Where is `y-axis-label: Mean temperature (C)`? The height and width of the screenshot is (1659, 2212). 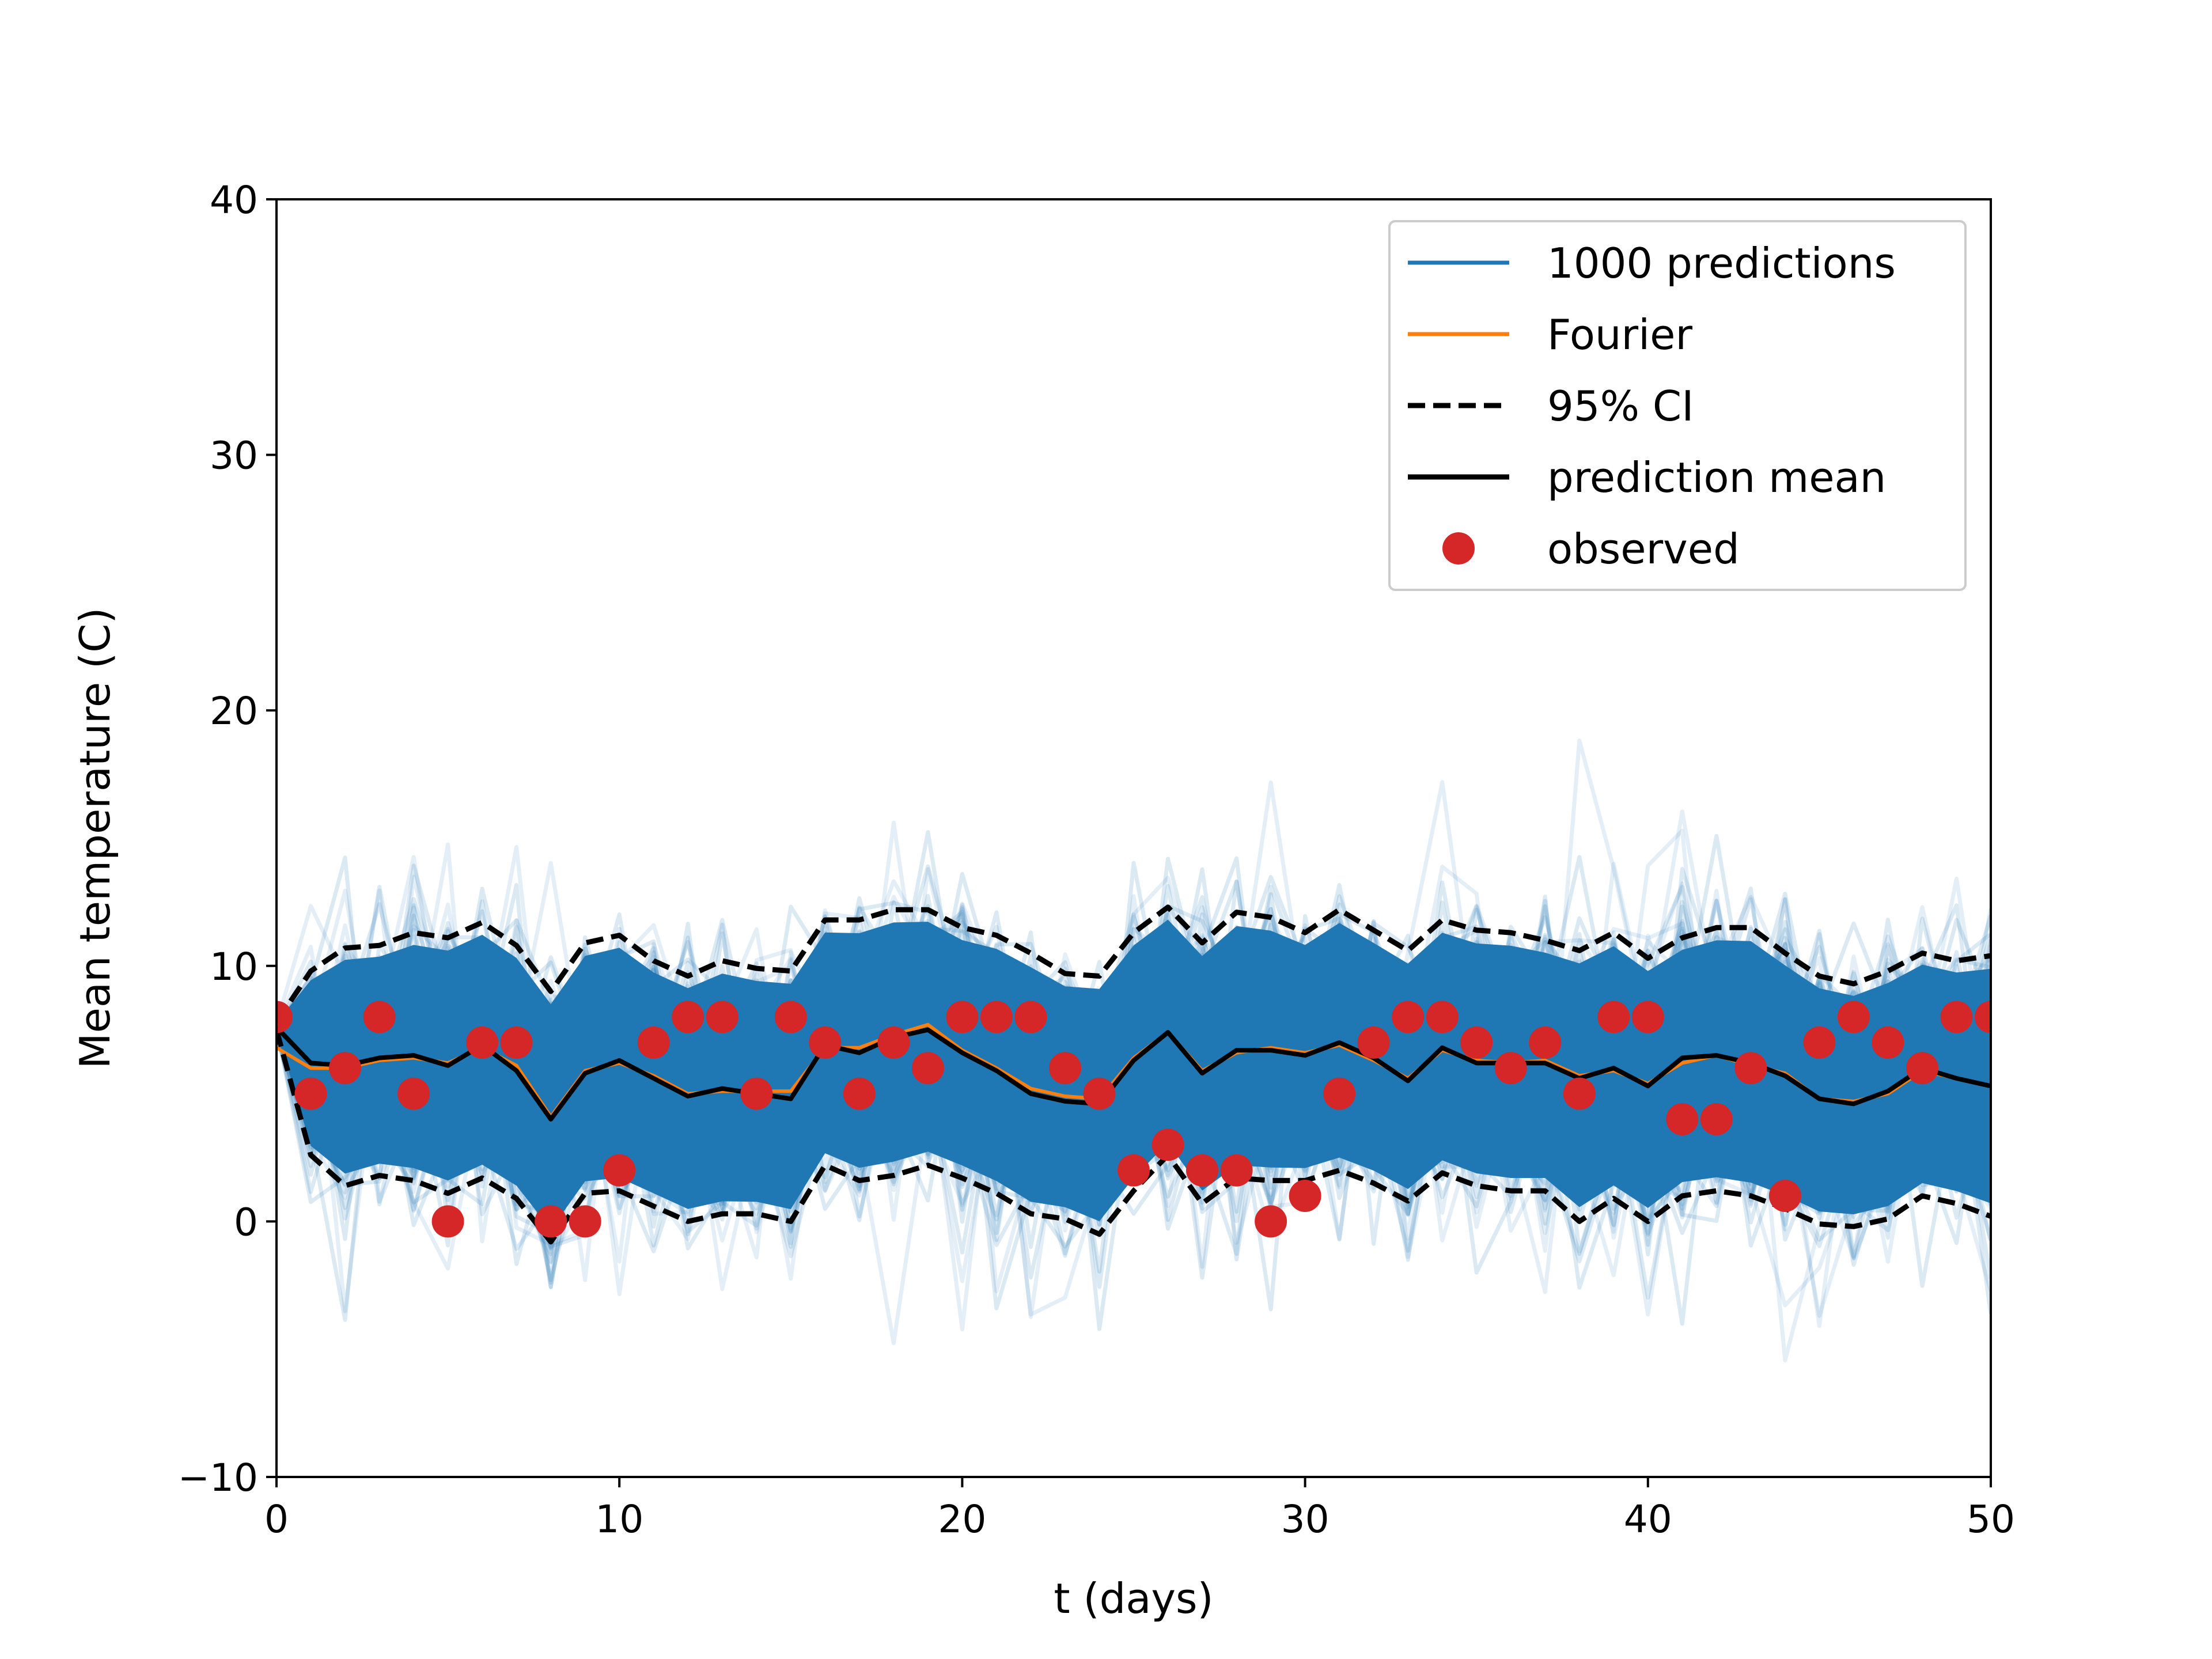 y-axis-label: Mean temperature (C) is located at coordinates (95, 838).